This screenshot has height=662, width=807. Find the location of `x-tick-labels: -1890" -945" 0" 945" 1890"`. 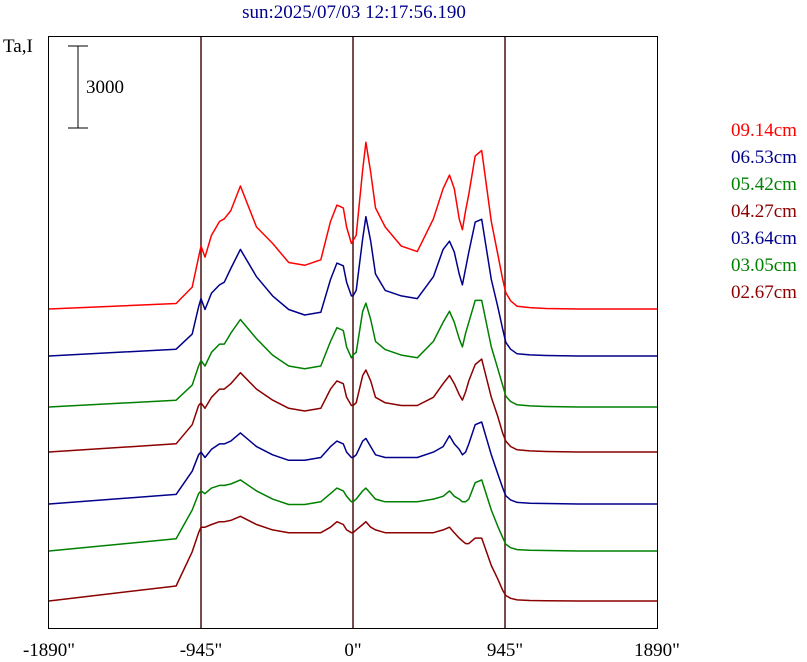

x-tick-labels: -1890" -945" 0" 945" 1890" is located at coordinates (351, 650).